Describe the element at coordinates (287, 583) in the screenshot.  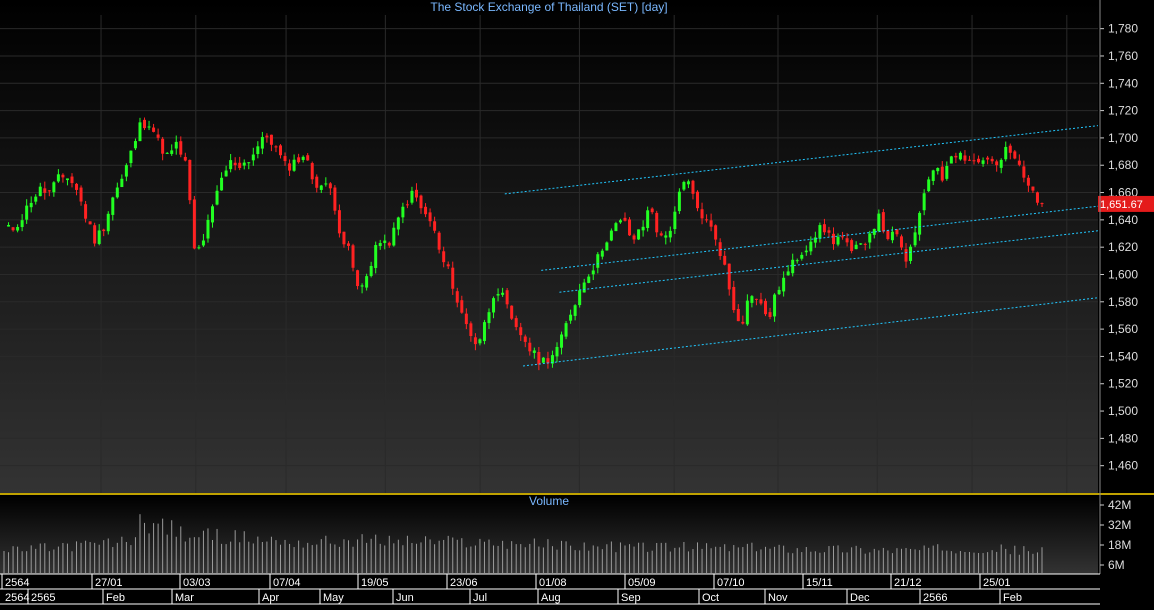
I see `x-axis-row1-label: 07/04` at that location.